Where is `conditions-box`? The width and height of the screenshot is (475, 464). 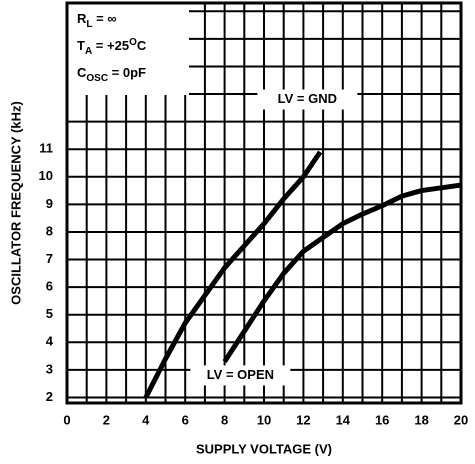 conditions-box is located at coordinates (128, 49).